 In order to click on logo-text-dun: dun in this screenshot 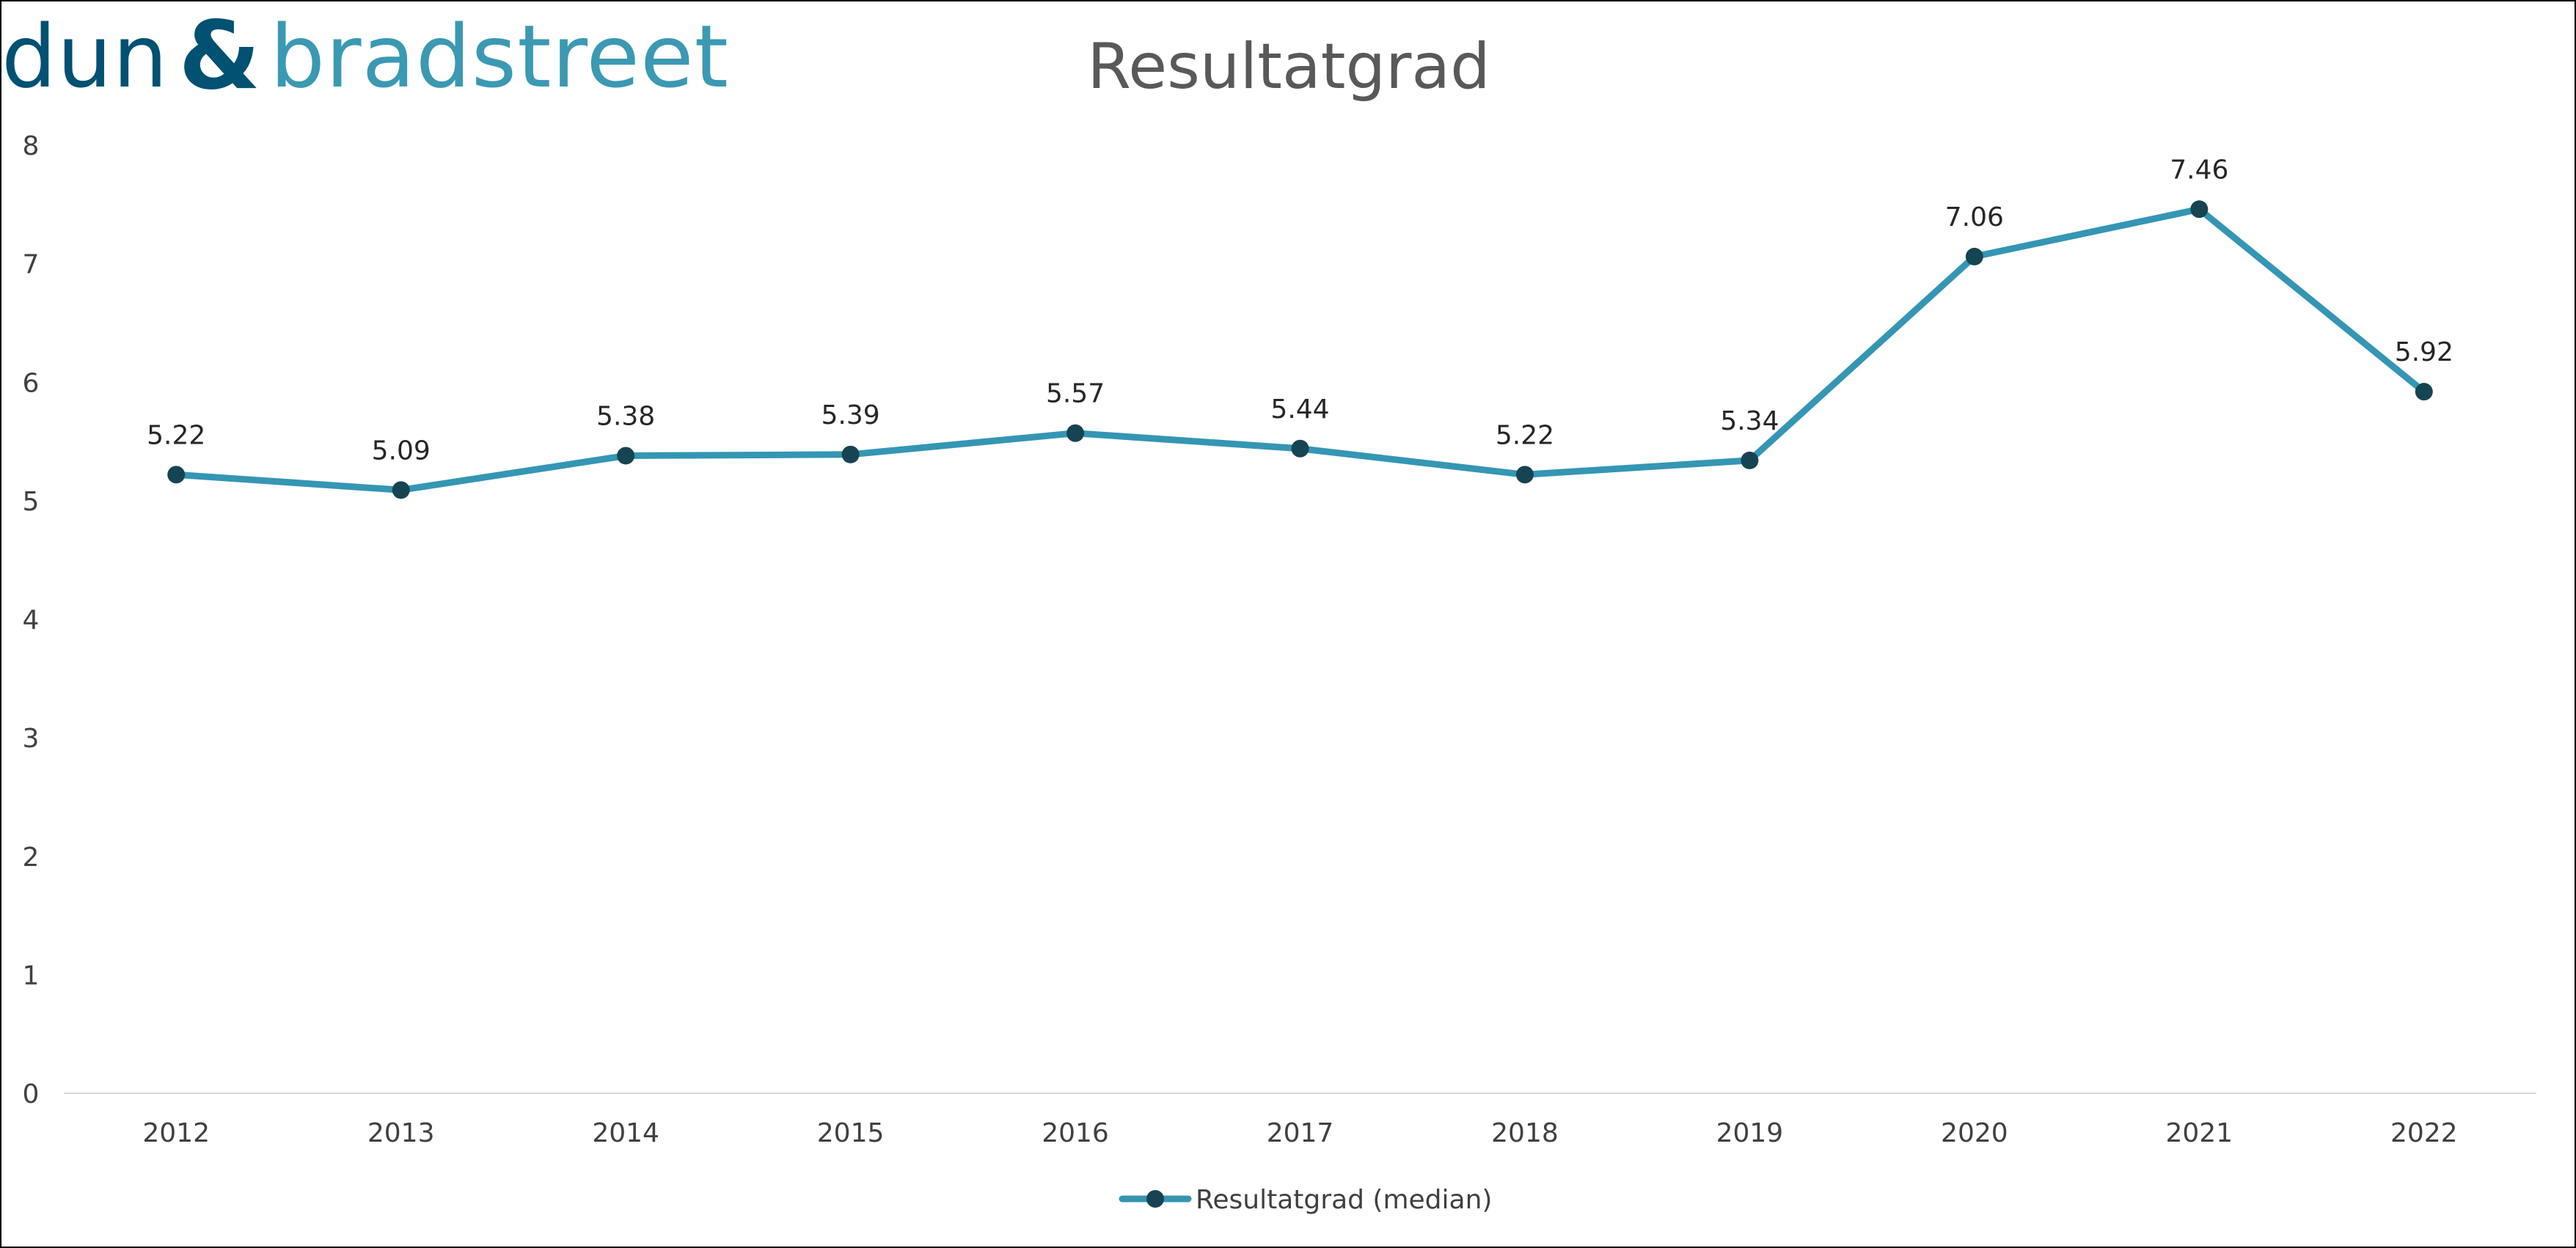, I will do `click(85, 56)`.